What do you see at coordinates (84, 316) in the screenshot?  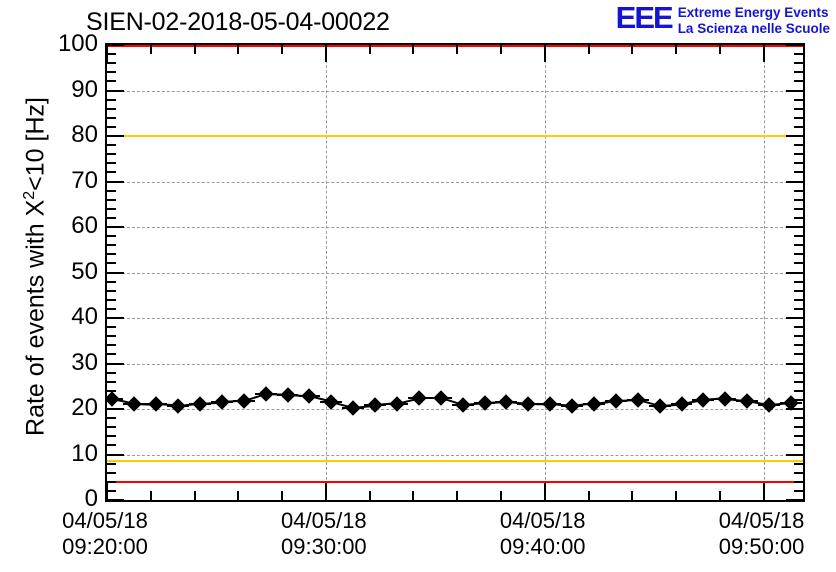 I see `y-axis-tick-label: 40` at bounding box center [84, 316].